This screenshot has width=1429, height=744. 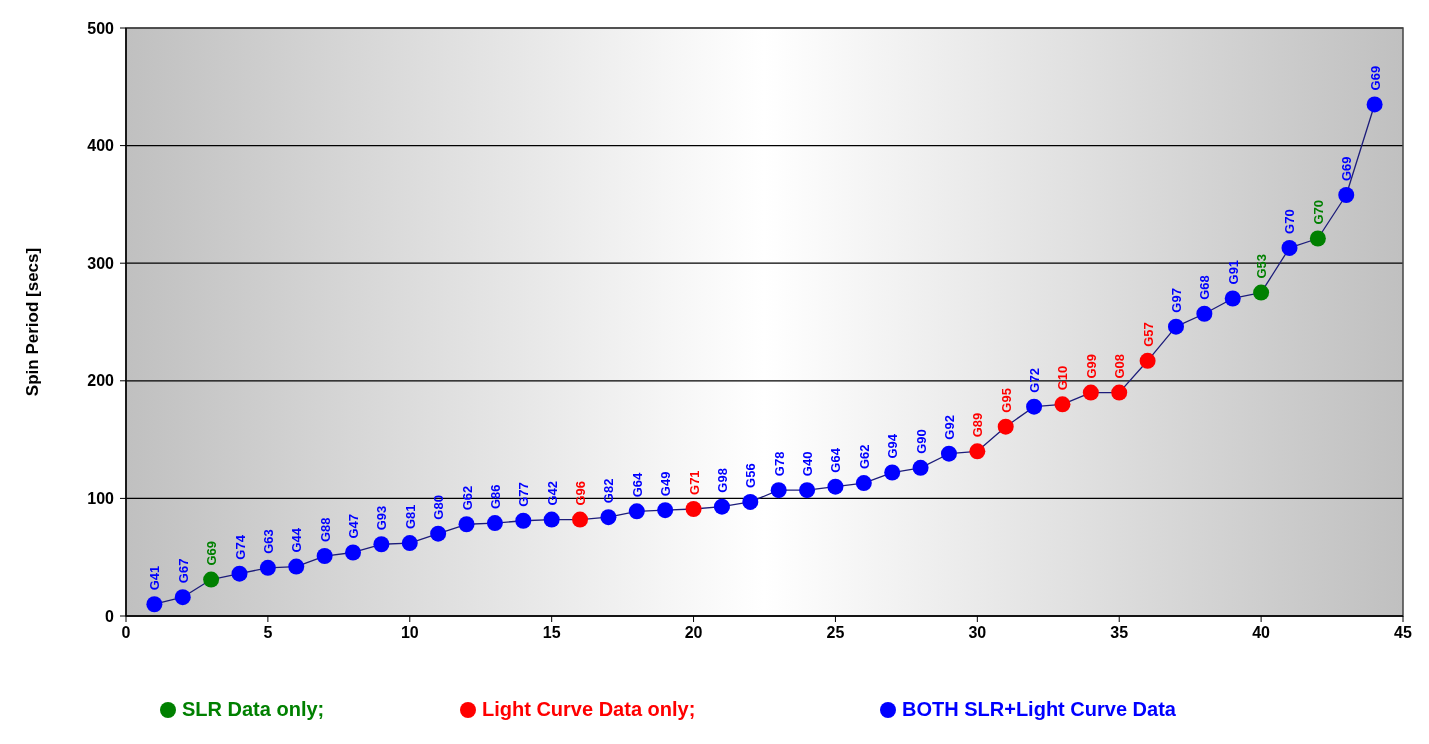 What do you see at coordinates (1091, 366) in the screenshot?
I see `annotation: G99` at bounding box center [1091, 366].